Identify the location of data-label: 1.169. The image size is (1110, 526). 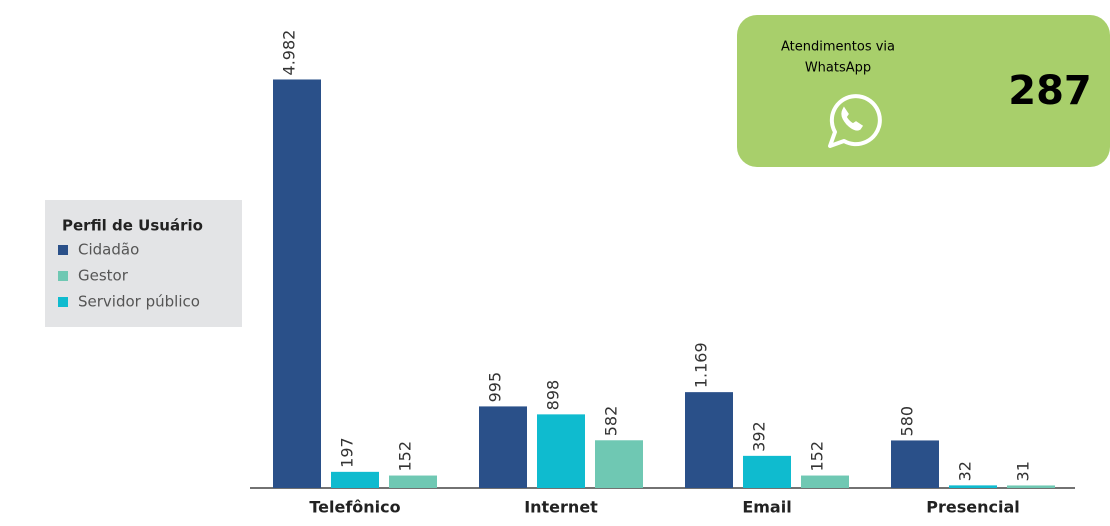
(701, 365).